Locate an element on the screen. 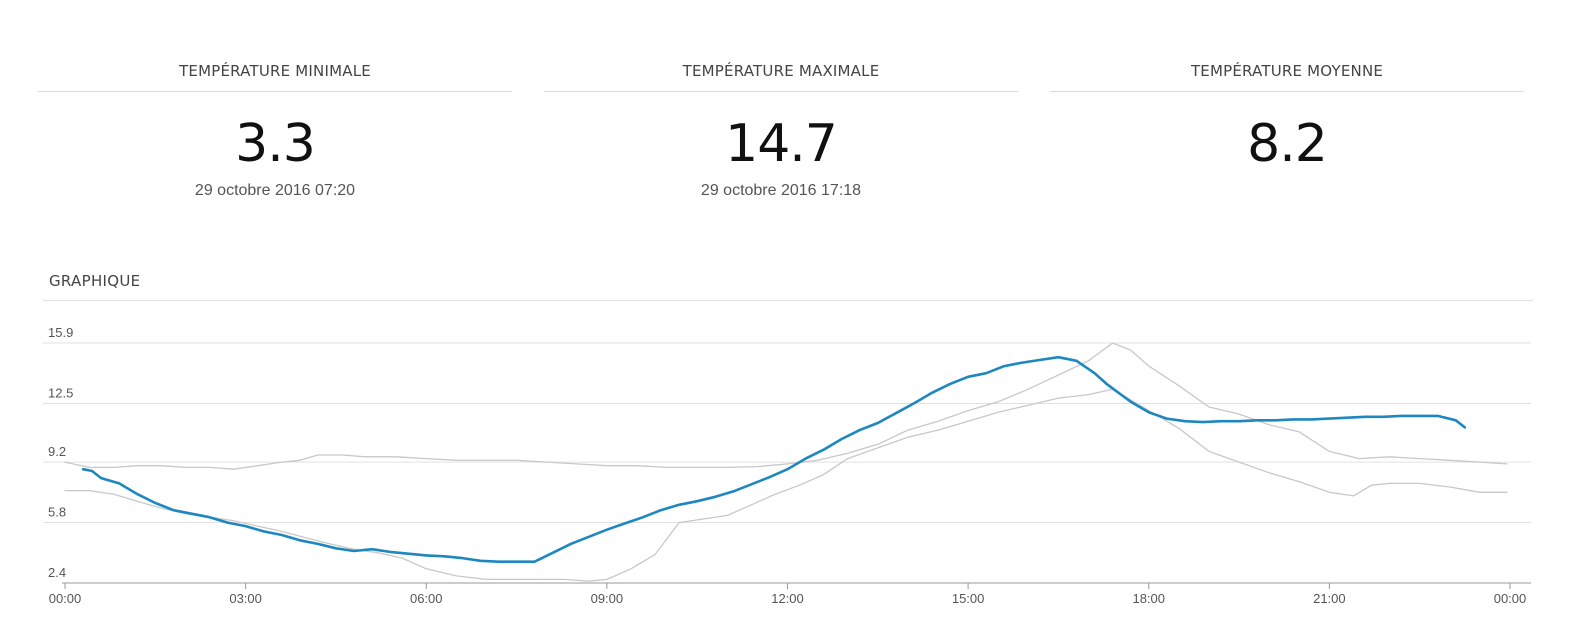 This screenshot has width=1571, height=624. x-tick-label: 15:00 is located at coordinates (968, 598).